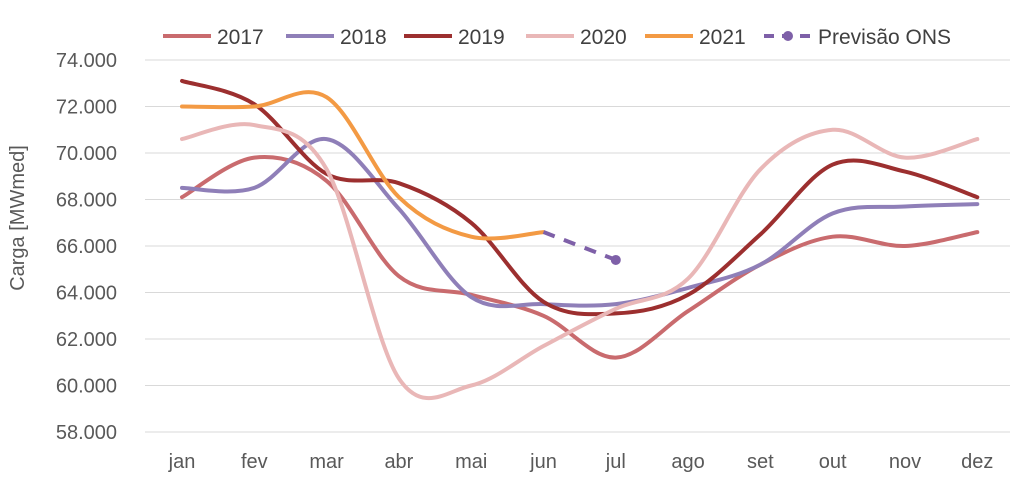  I want to click on y-tick-label: 70.000, so click(86, 154).